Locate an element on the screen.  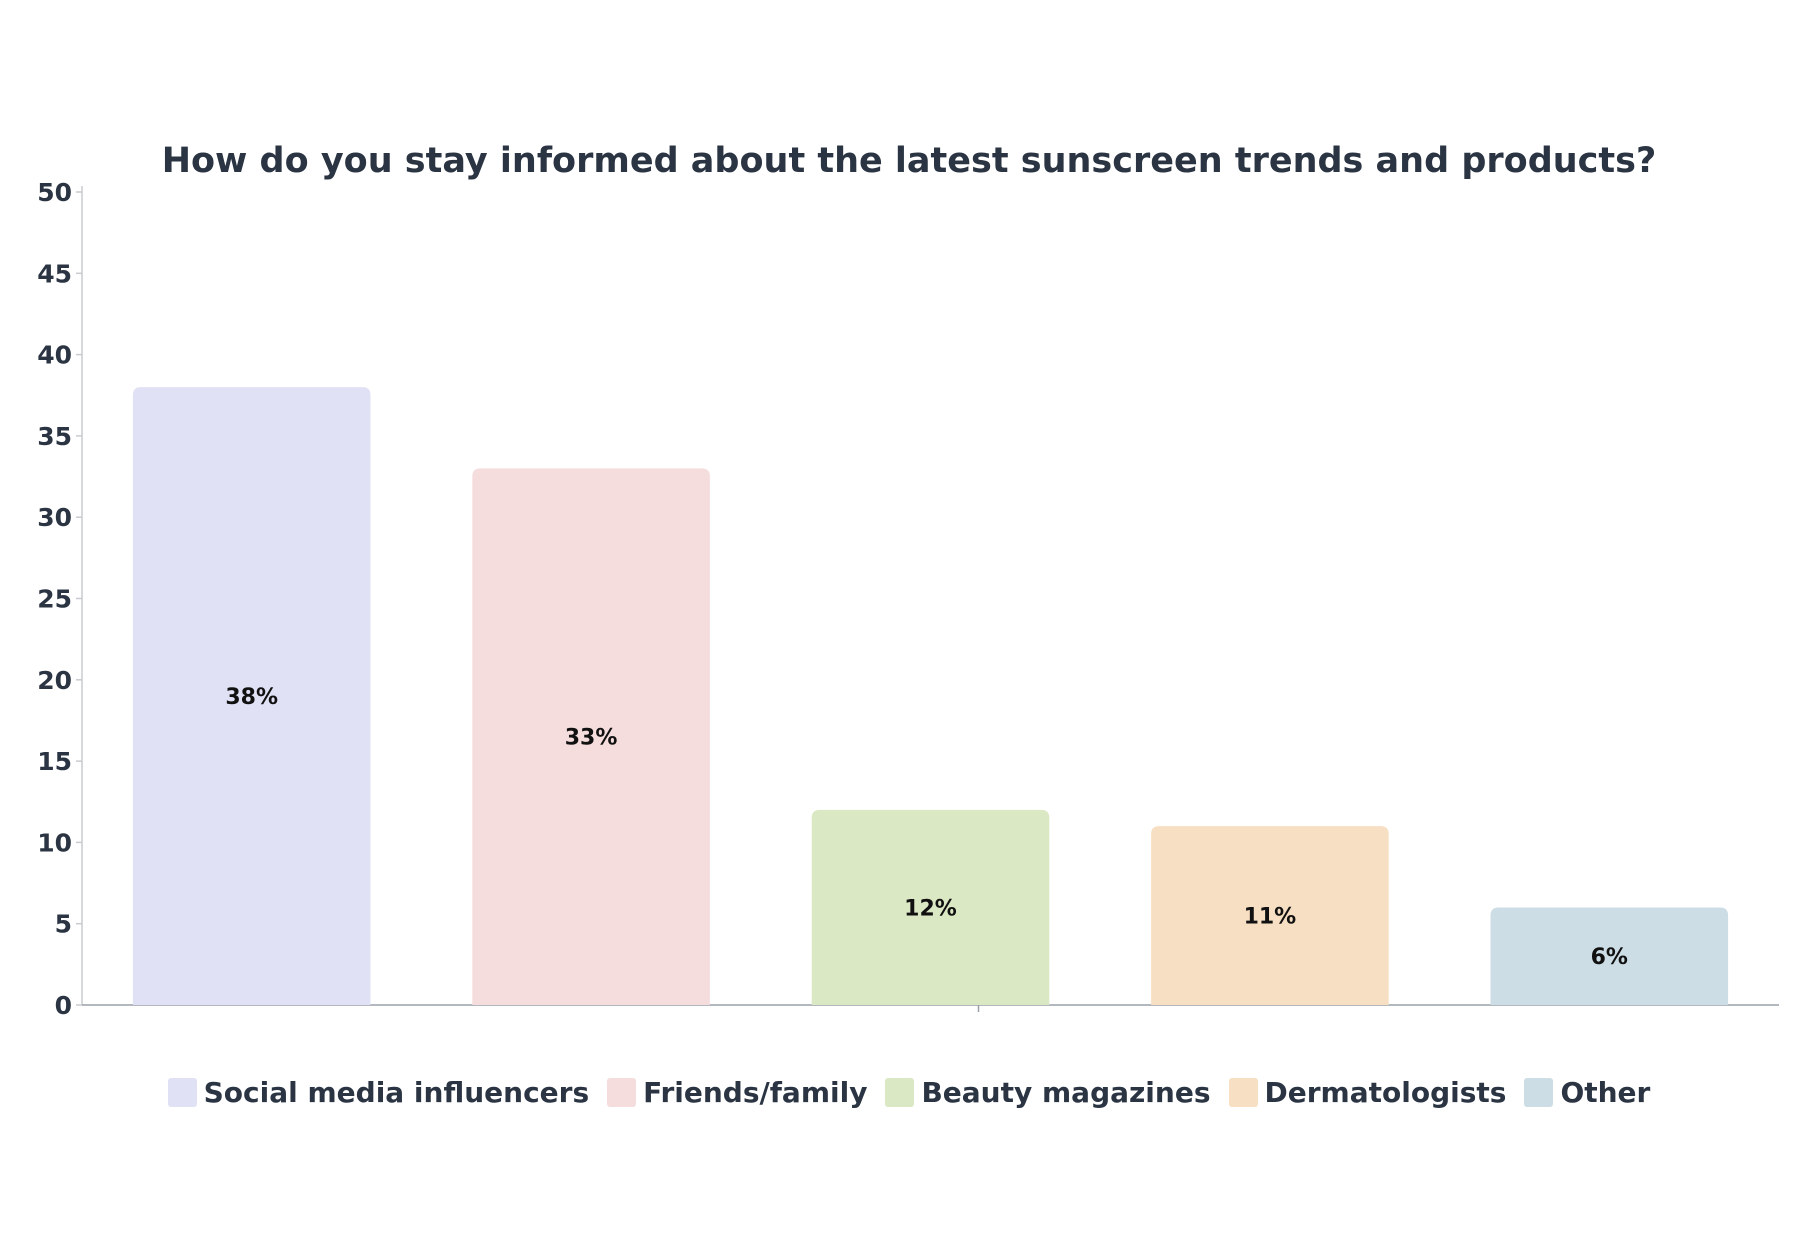
data-label-3: 11% is located at coordinates (1270, 917).